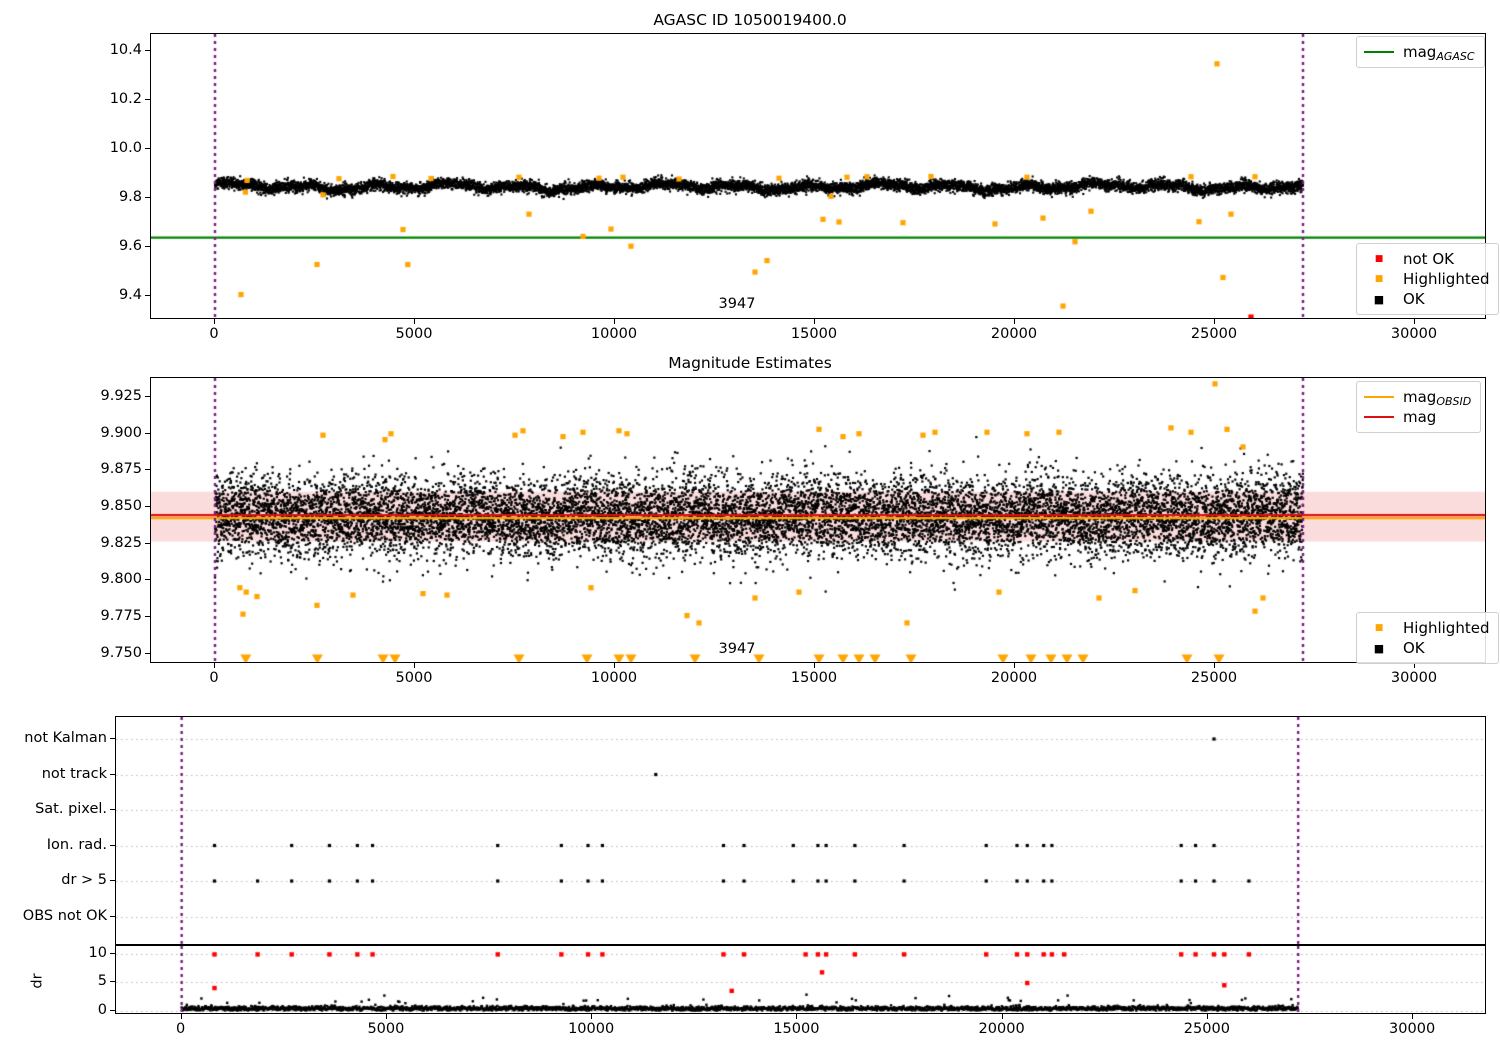 This screenshot has width=1500, height=1050. I want to click on panel2-legend-status: ■ Highlighted ■ OK, so click(1428, 638).